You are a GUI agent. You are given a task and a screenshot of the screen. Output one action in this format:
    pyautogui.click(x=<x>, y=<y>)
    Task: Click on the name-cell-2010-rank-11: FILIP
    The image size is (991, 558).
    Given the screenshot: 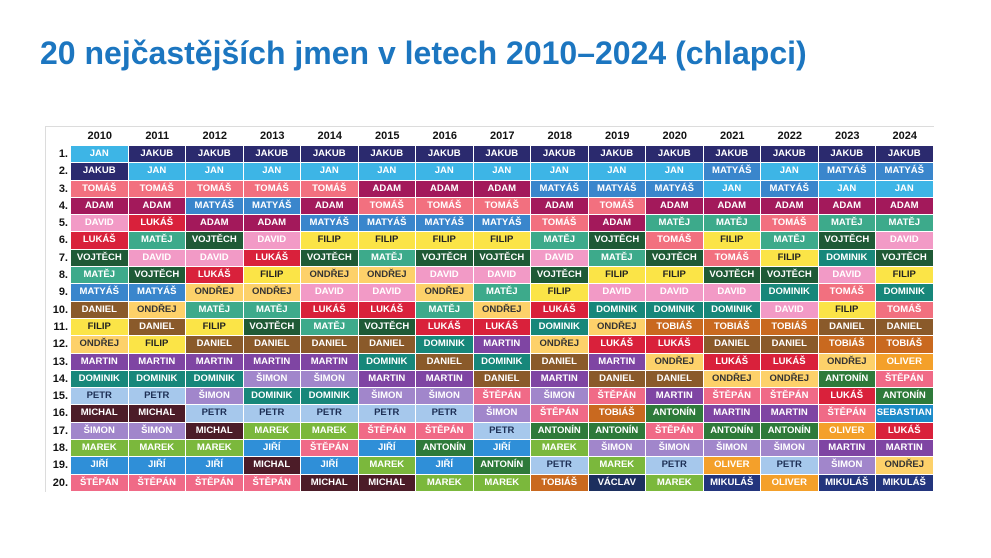 What is the action you would take?
    pyautogui.click(x=100, y=327)
    